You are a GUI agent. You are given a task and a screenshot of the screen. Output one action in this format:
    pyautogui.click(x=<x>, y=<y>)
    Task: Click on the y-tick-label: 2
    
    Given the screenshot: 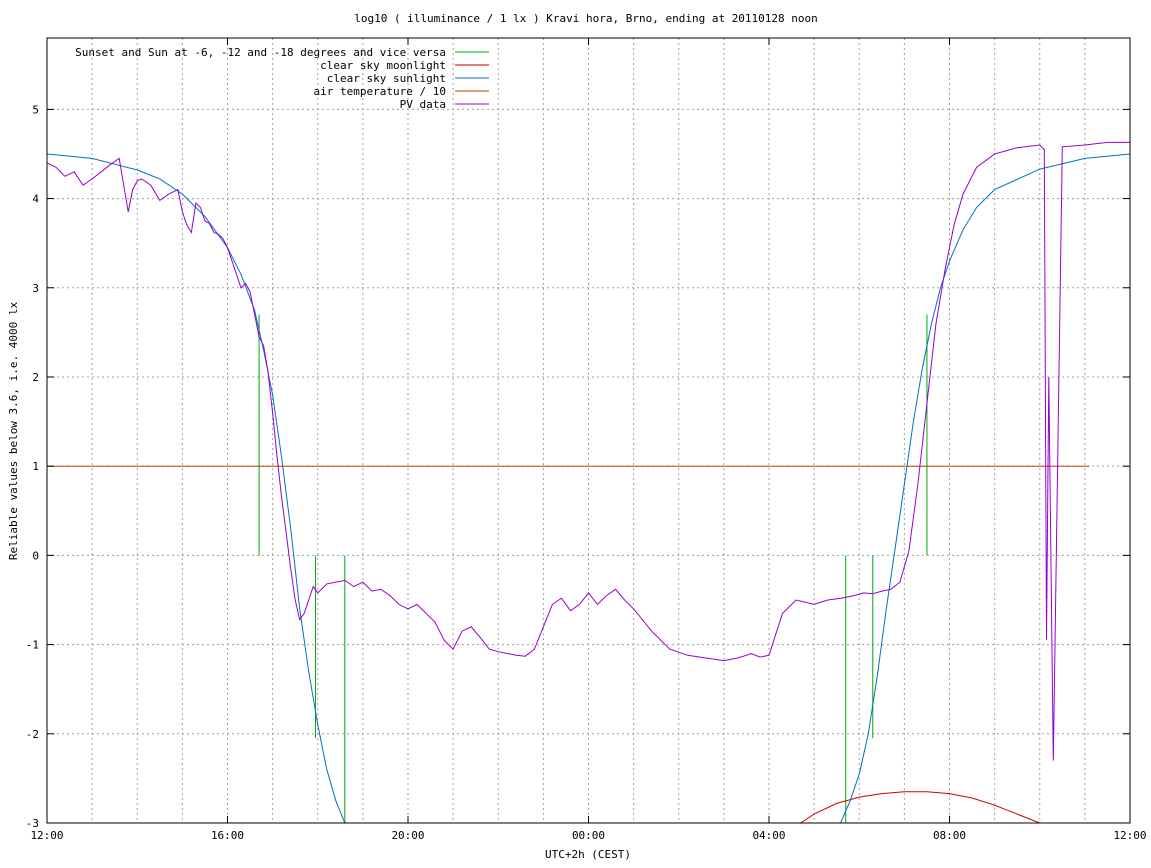 What is the action you would take?
    pyautogui.click(x=35, y=377)
    